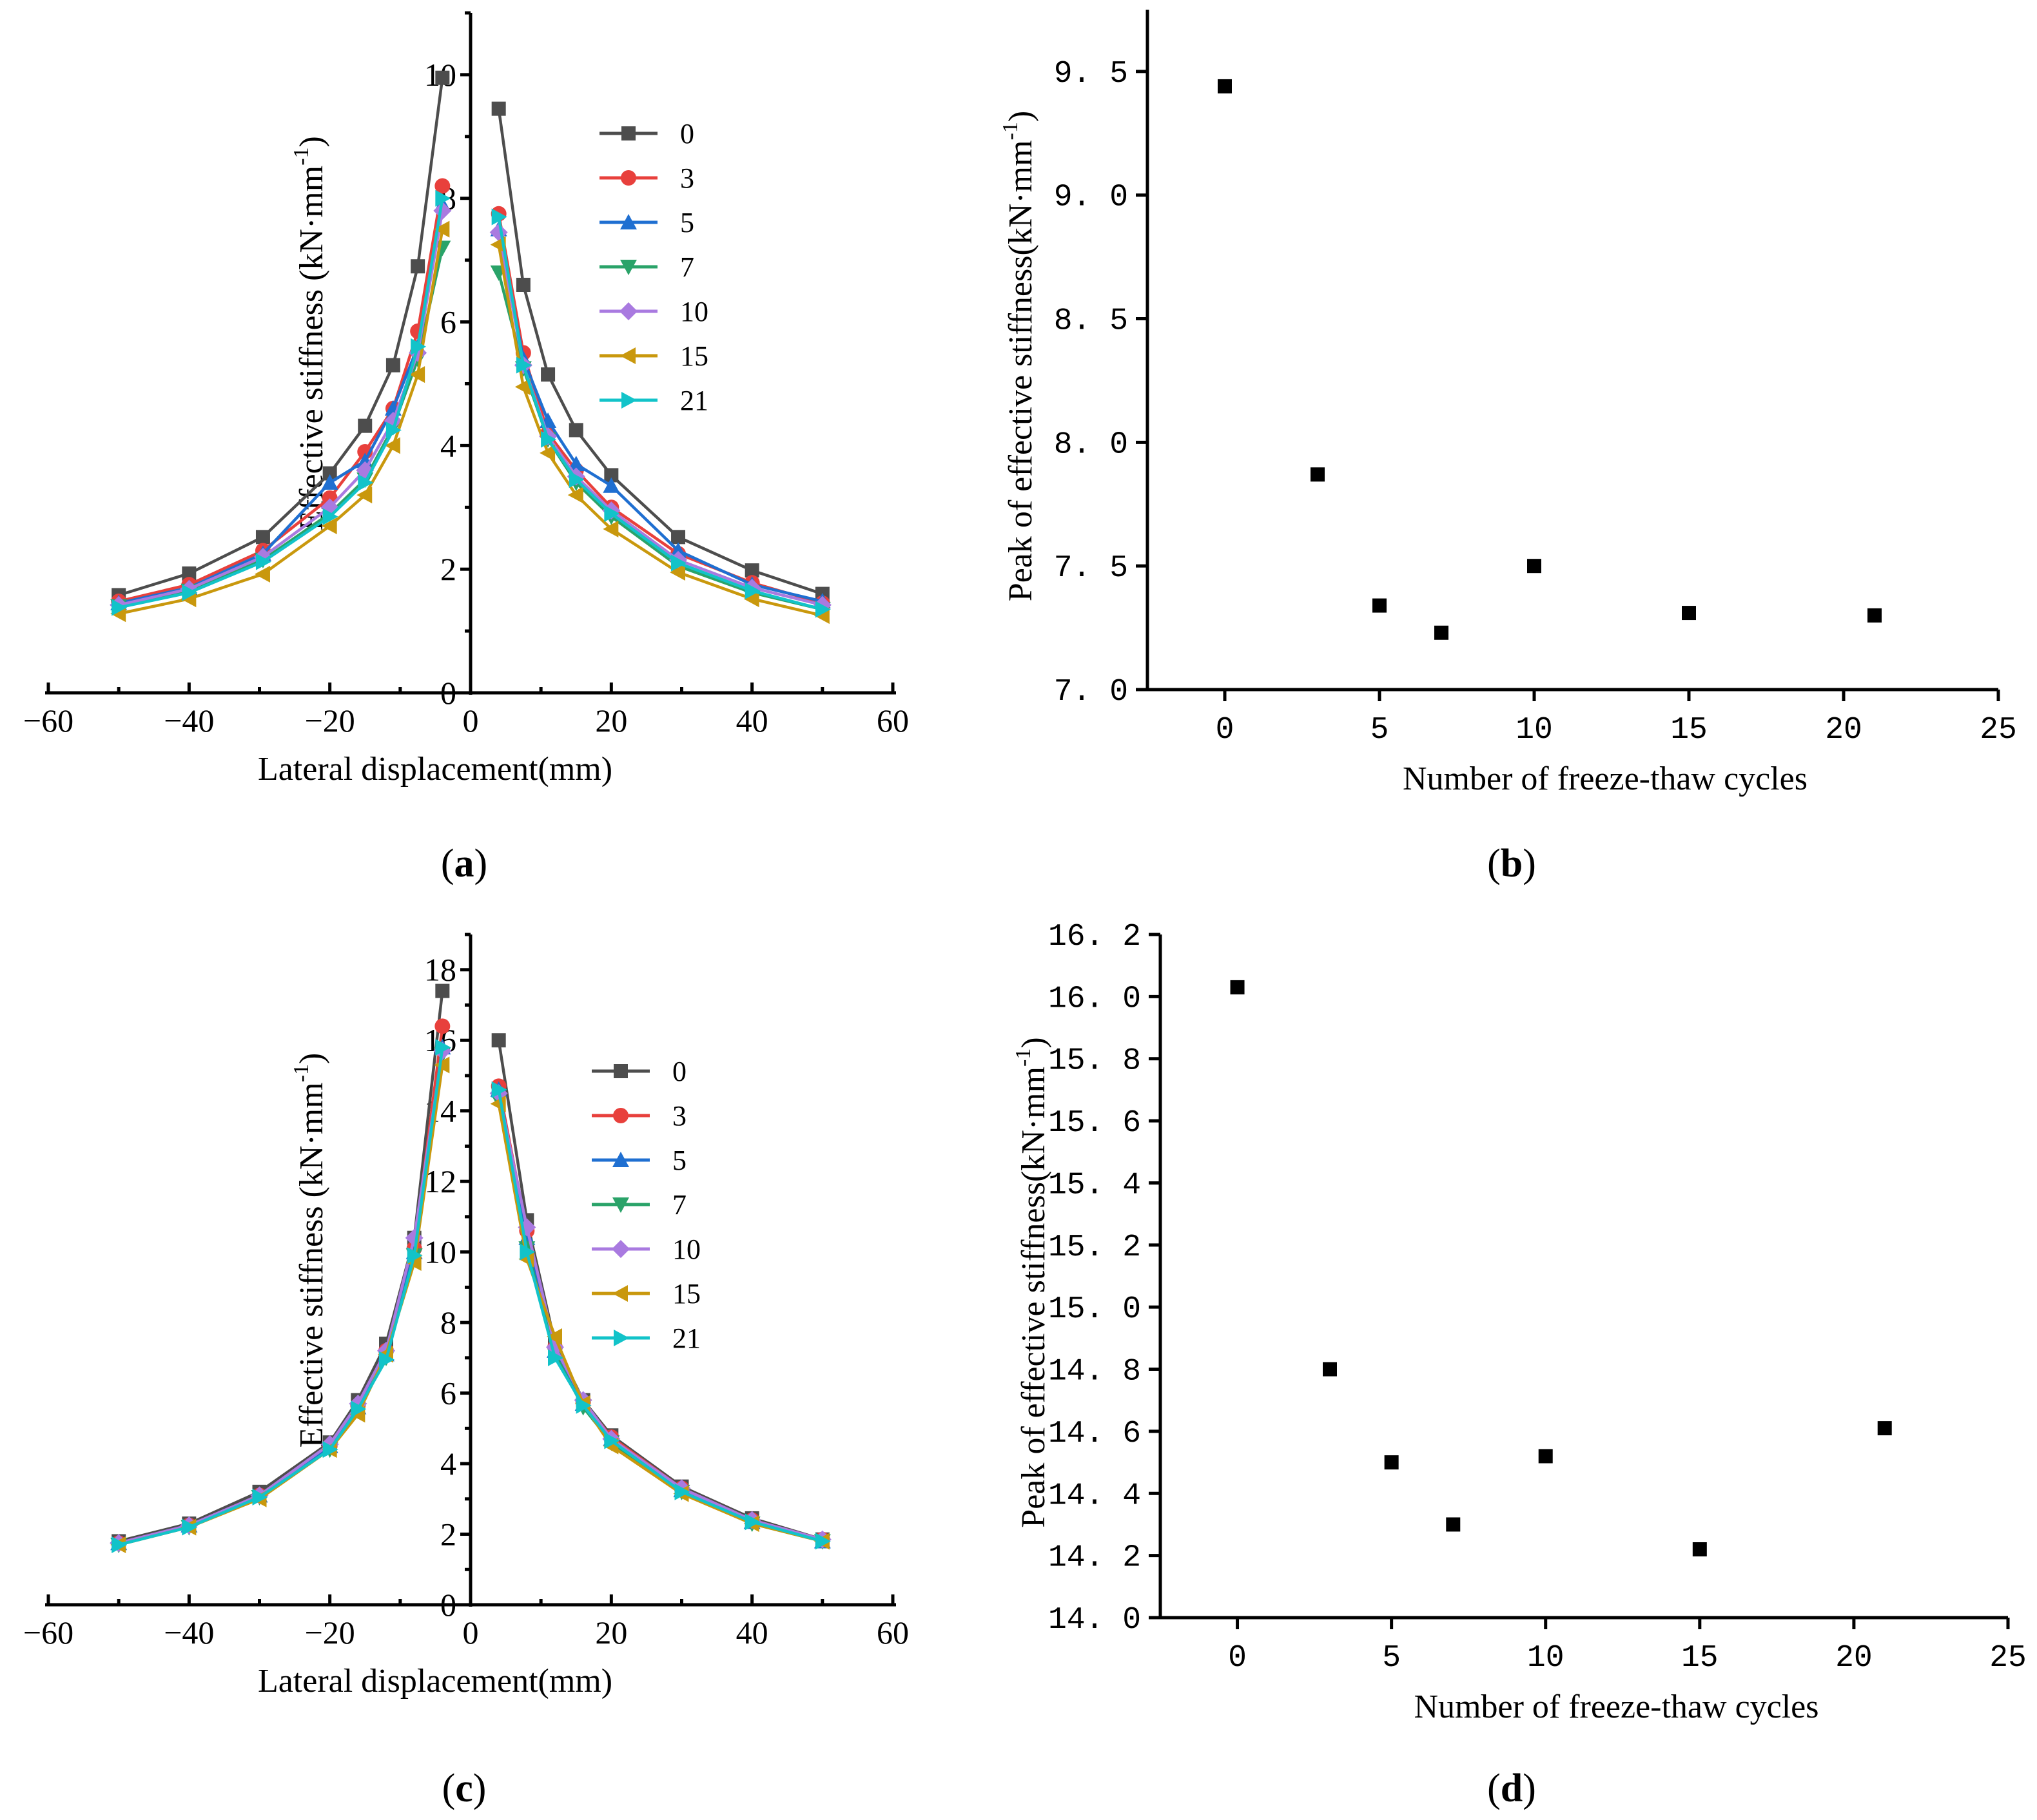 This screenshot has width=2037, height=1820. I want to click on y-tick-label: 15. 8, so click(1094, 1061).